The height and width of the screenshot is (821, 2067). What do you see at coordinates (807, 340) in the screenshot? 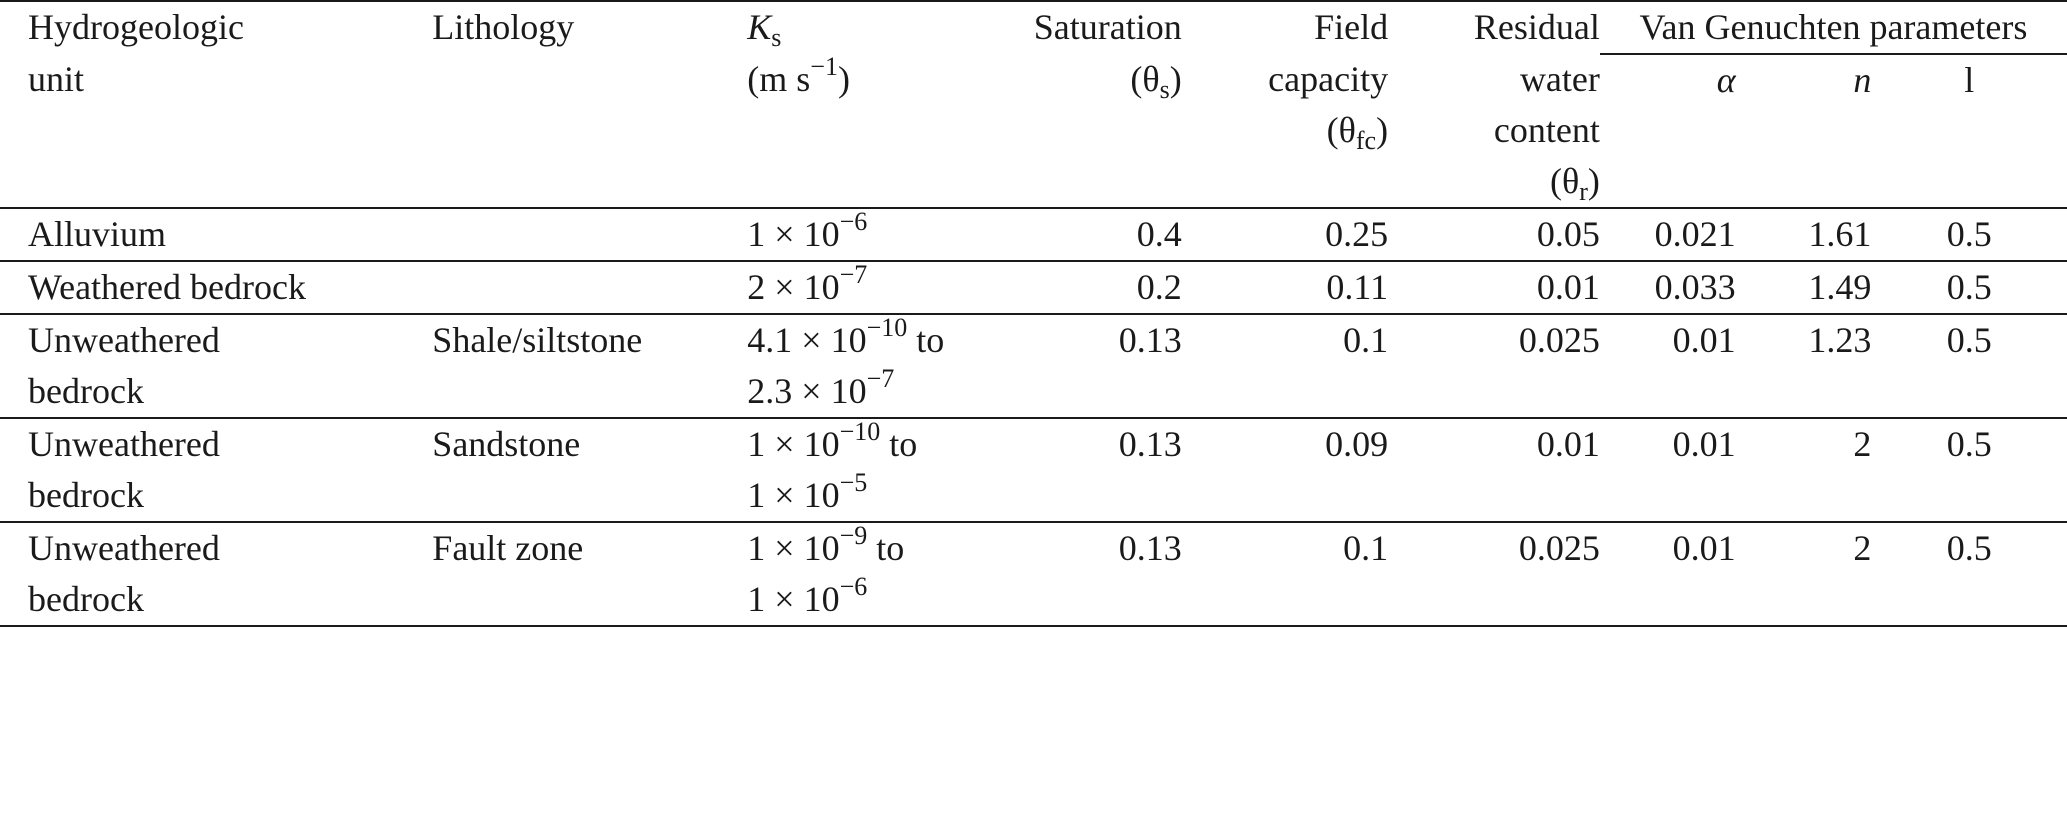
I see `ks-mantissa: 4.1 × 10` at bounding box center [807, 340].